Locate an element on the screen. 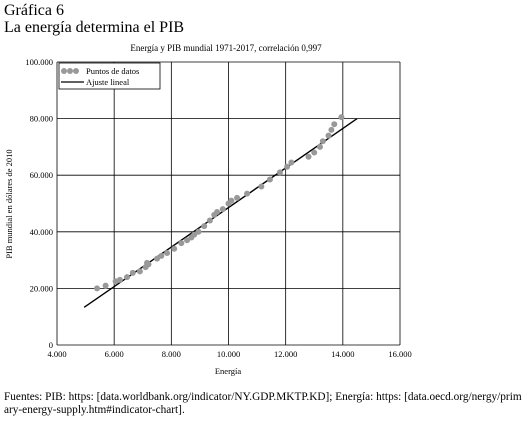 This screenshot has width=527, height=421. figure-title: La energía determina el PIB is located at coordinates (94, 27).